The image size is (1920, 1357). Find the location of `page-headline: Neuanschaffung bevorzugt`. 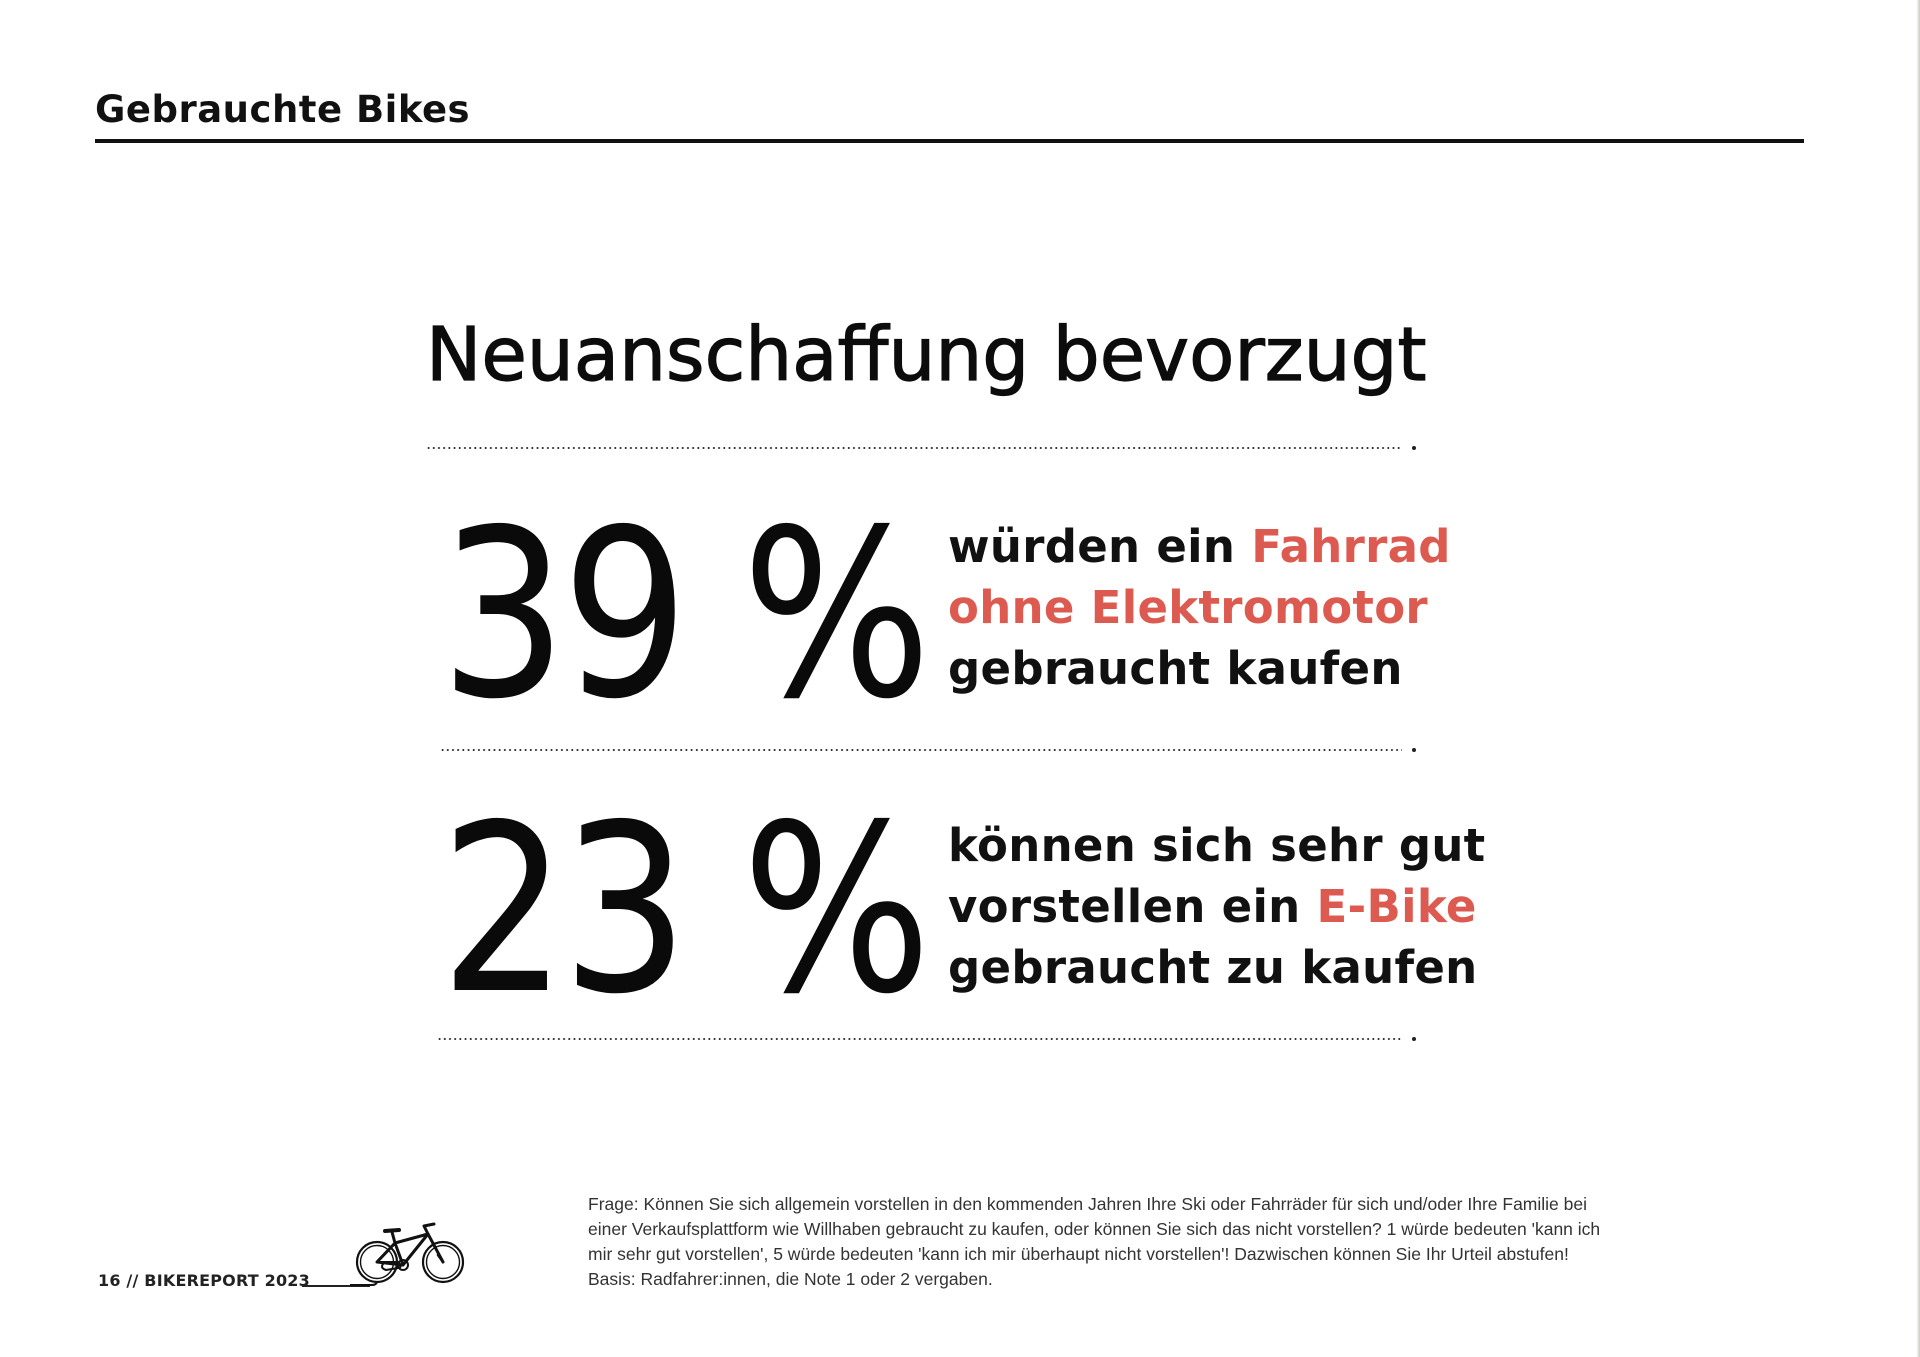

page-headline: Neuanschaffung bevorzugt is located at coordinates (926, 354).